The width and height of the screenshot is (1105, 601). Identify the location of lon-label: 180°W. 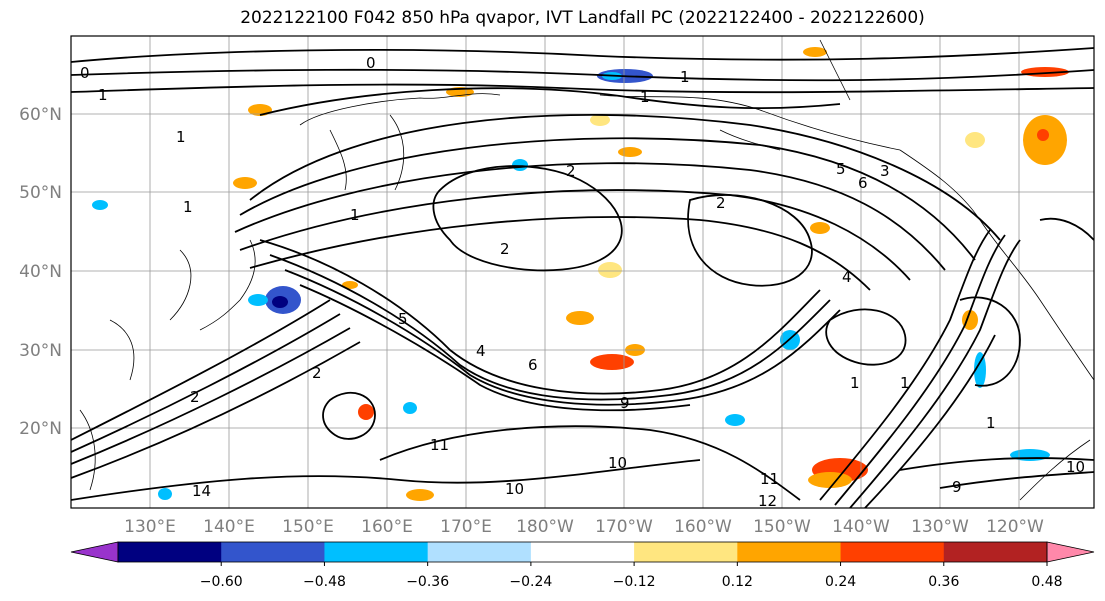
(545, 527).